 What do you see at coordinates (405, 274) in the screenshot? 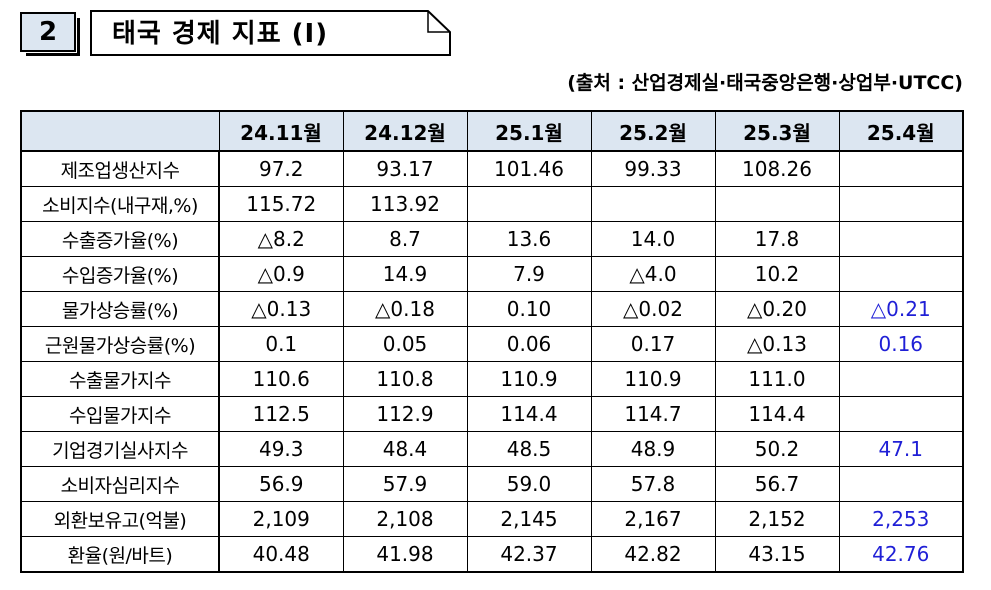
I see `table-cell: 14.9` at bounding box center [405, 274].